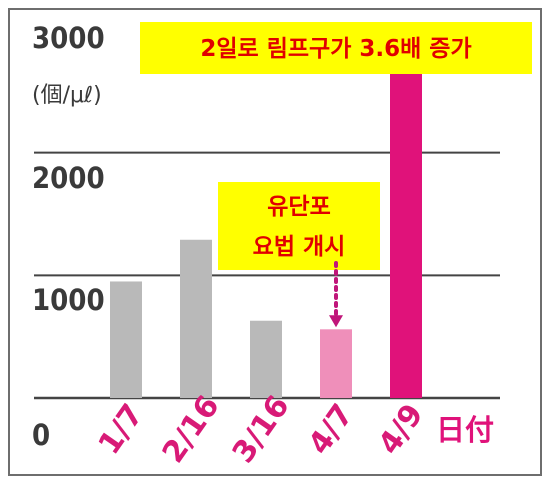 The width and height of the screenshot is (552, 486). Describe the element at coordinates (191, 429) in the screenshot. I see `x-tick-label: 2/16` at that location.